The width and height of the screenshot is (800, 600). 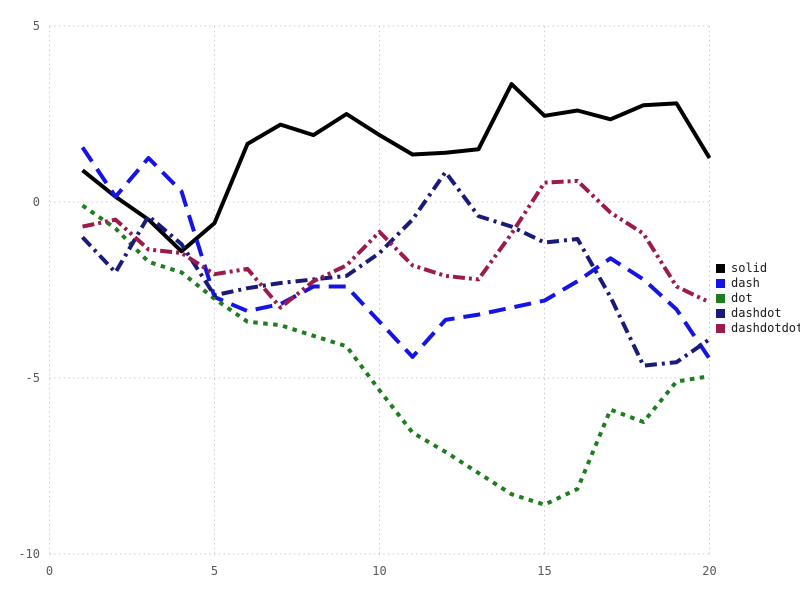 I want to click on legend-item-dot: dot, so click(x=758, y=298).